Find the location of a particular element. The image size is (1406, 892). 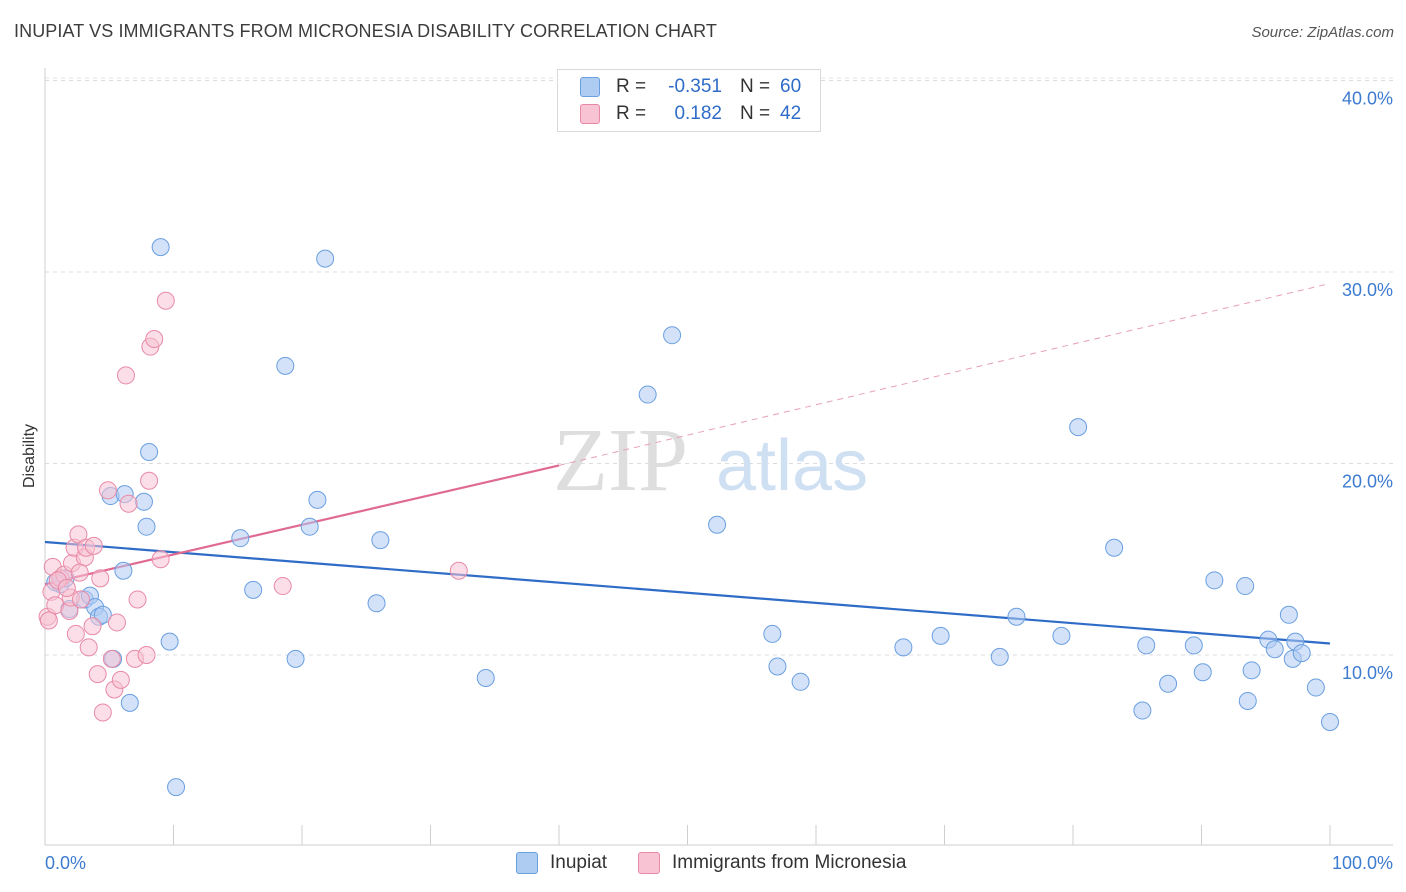

r-value: -0.351 is located at coordinates (695, 86).